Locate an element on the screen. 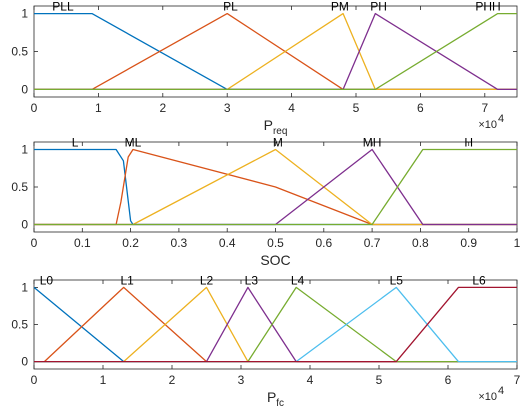 The height and width of the screenshot is (408, 521). series-label: PHH is located at coordinates (487, 7).